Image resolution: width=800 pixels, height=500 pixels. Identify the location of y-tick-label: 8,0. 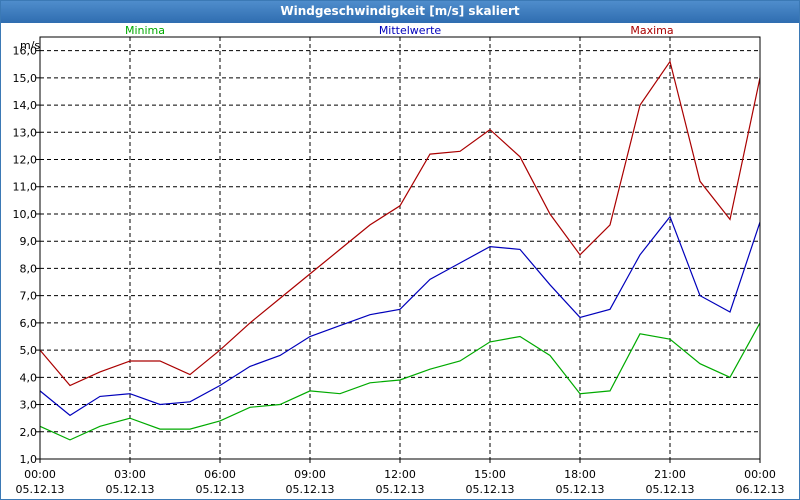
(29, 268).